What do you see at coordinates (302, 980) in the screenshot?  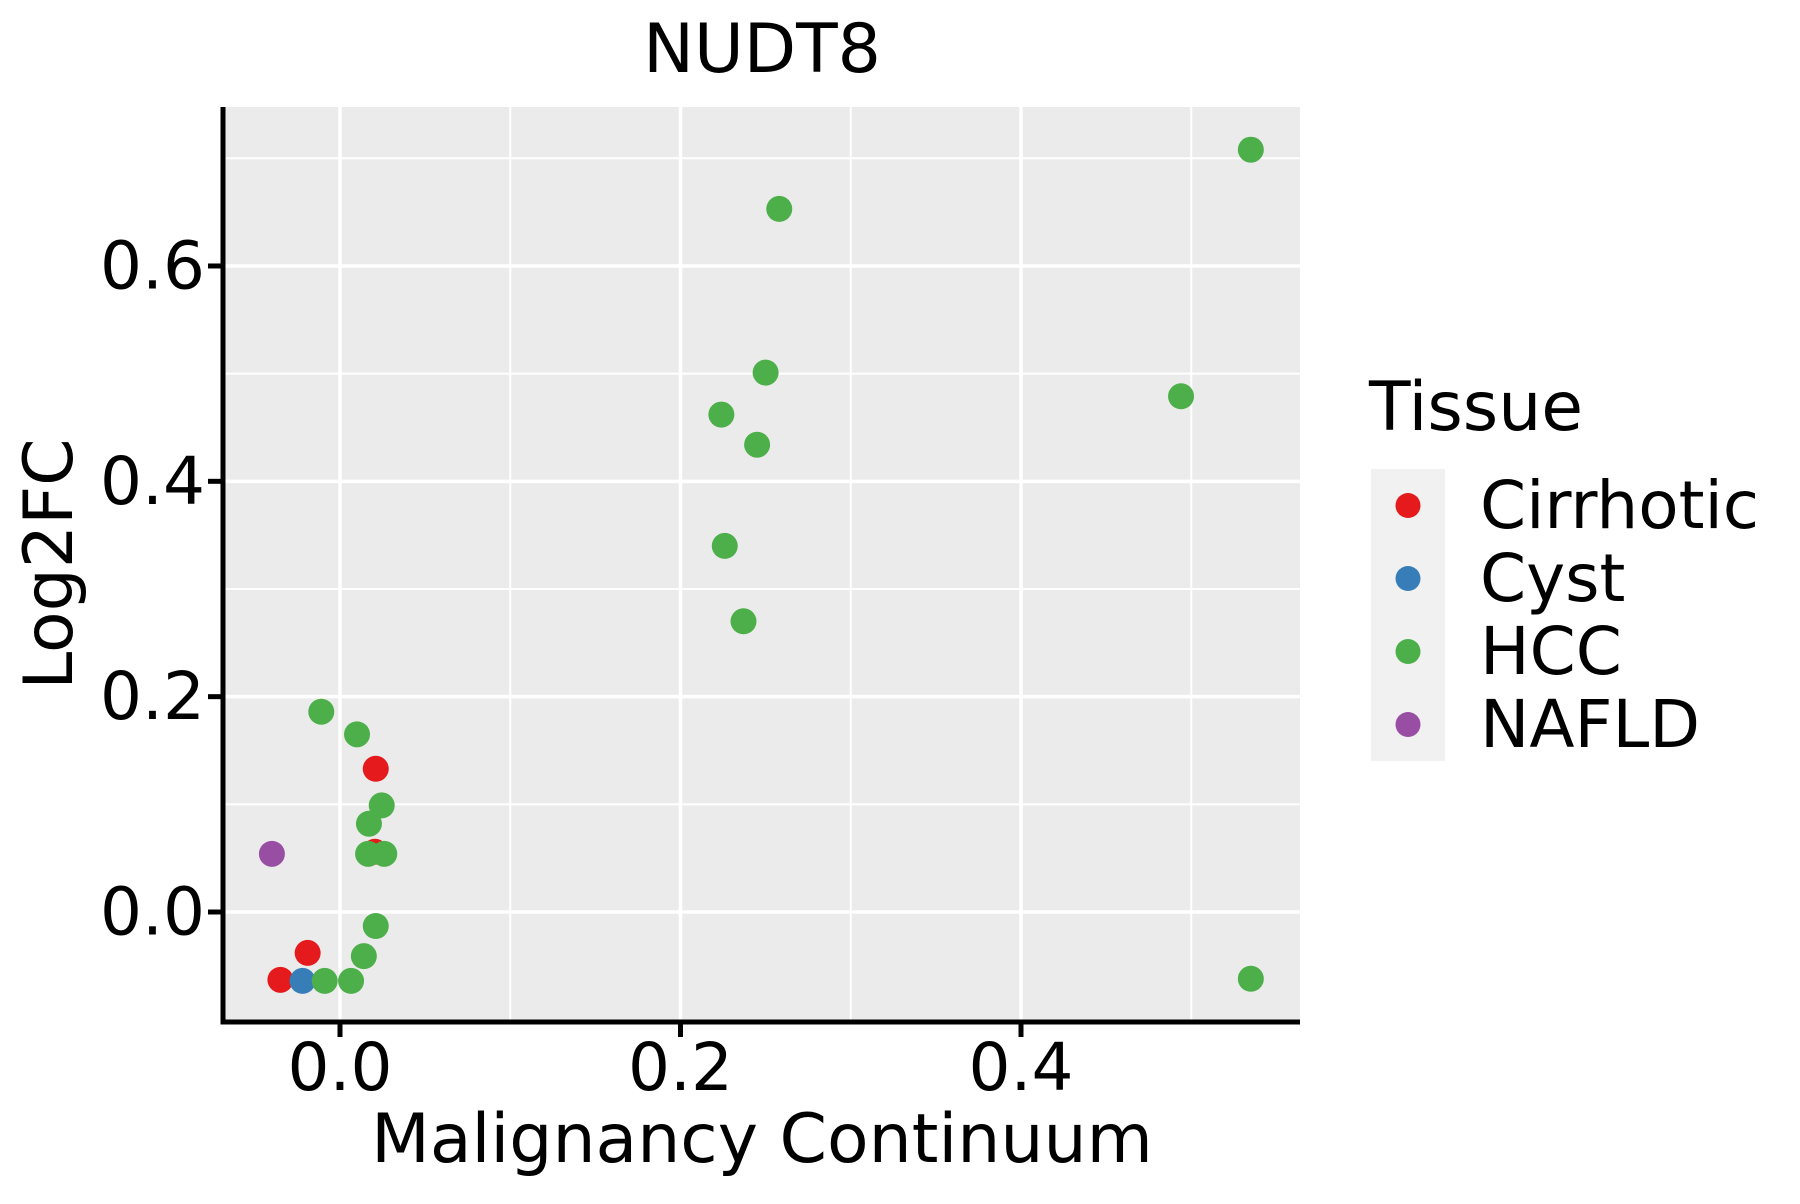 I see `data-point-cyst` at bounding box center [302, 980].